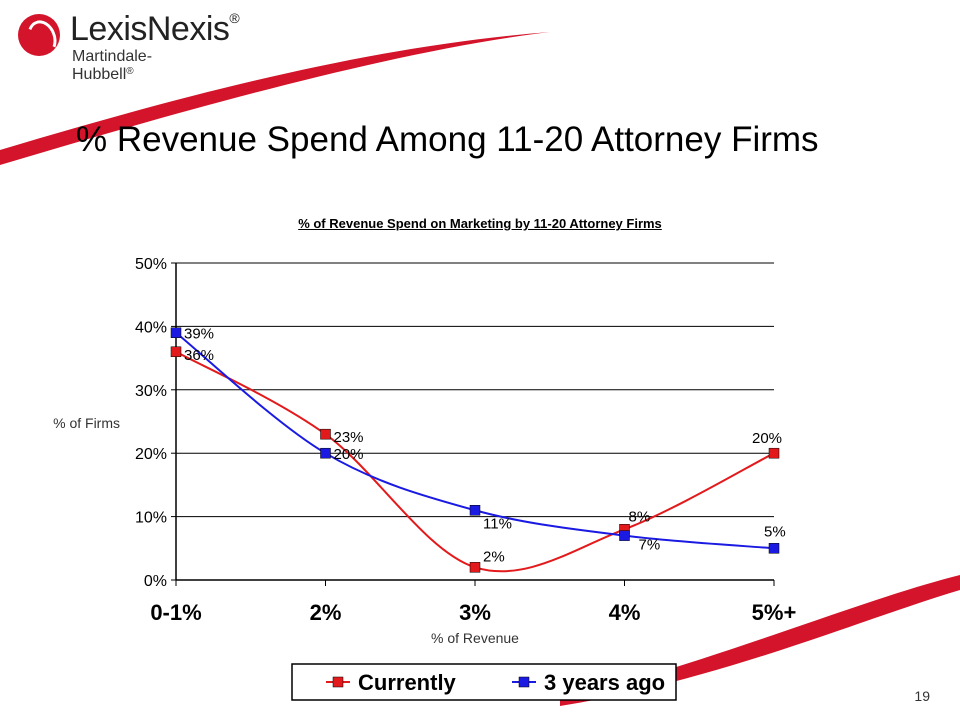  What do you see at coordinates (604, 682) in the screenshot?
I see `legend-label: 3 years ago` at bounding box center [604, 682].